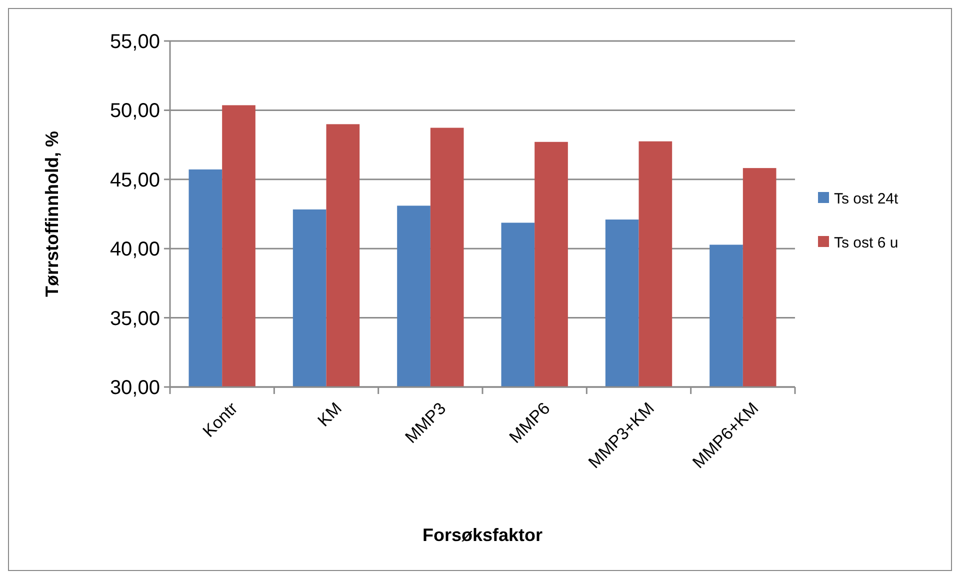 The height and width of the screenshot is (579, 960). What do you see at coordinates (330, 414) in the screenshot?
I see `x-tick-label: KM` at bounding box center [330, 414].